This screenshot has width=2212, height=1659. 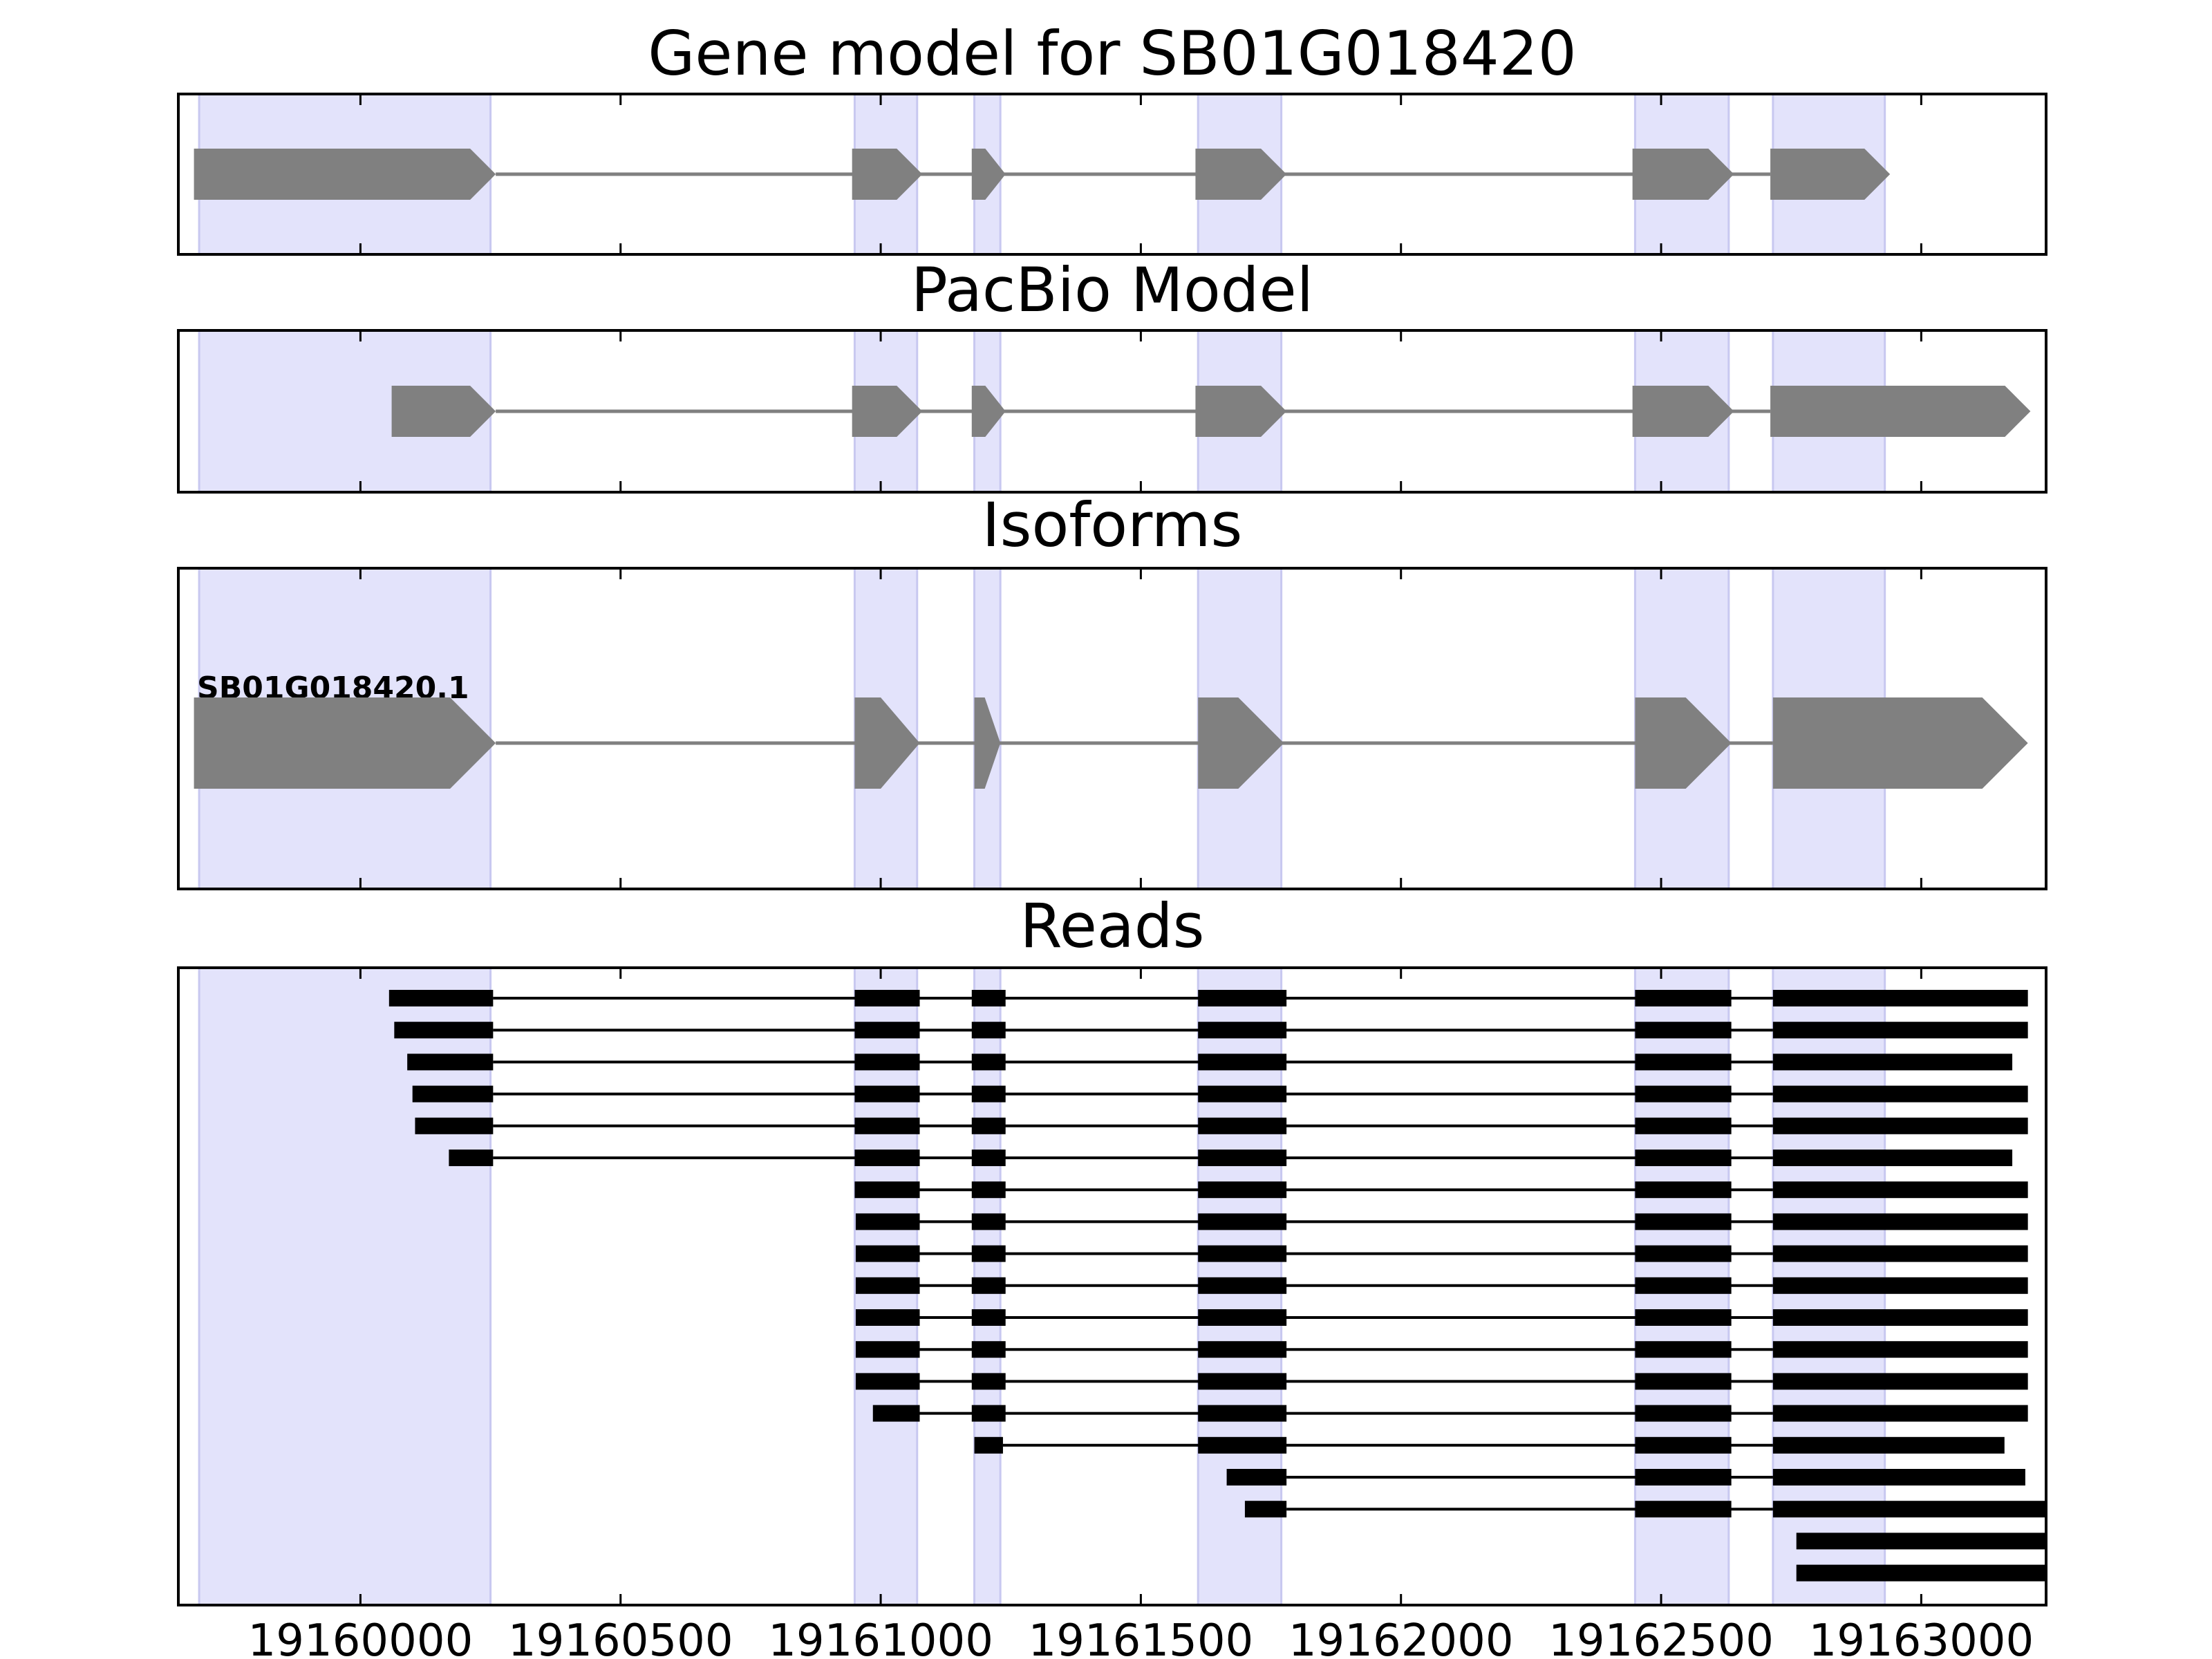 I want to click on x-tick-label: 19162500, so click(x=1661, y=1637).